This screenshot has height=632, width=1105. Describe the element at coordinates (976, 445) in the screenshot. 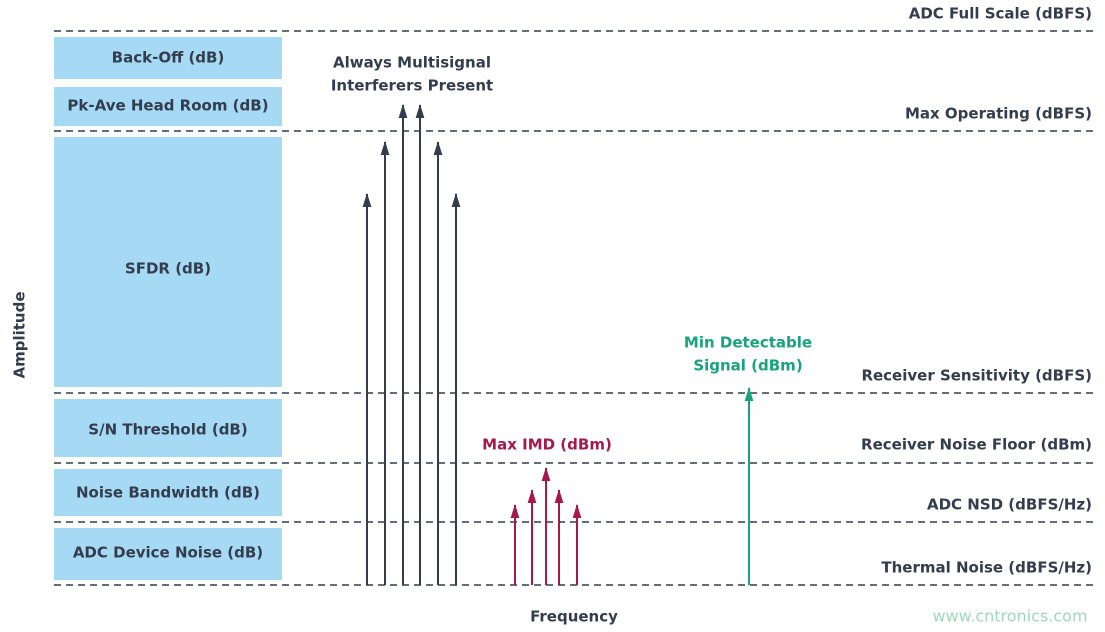

I see `level-label: Receiver Noise Floor (dBm)` at that location.